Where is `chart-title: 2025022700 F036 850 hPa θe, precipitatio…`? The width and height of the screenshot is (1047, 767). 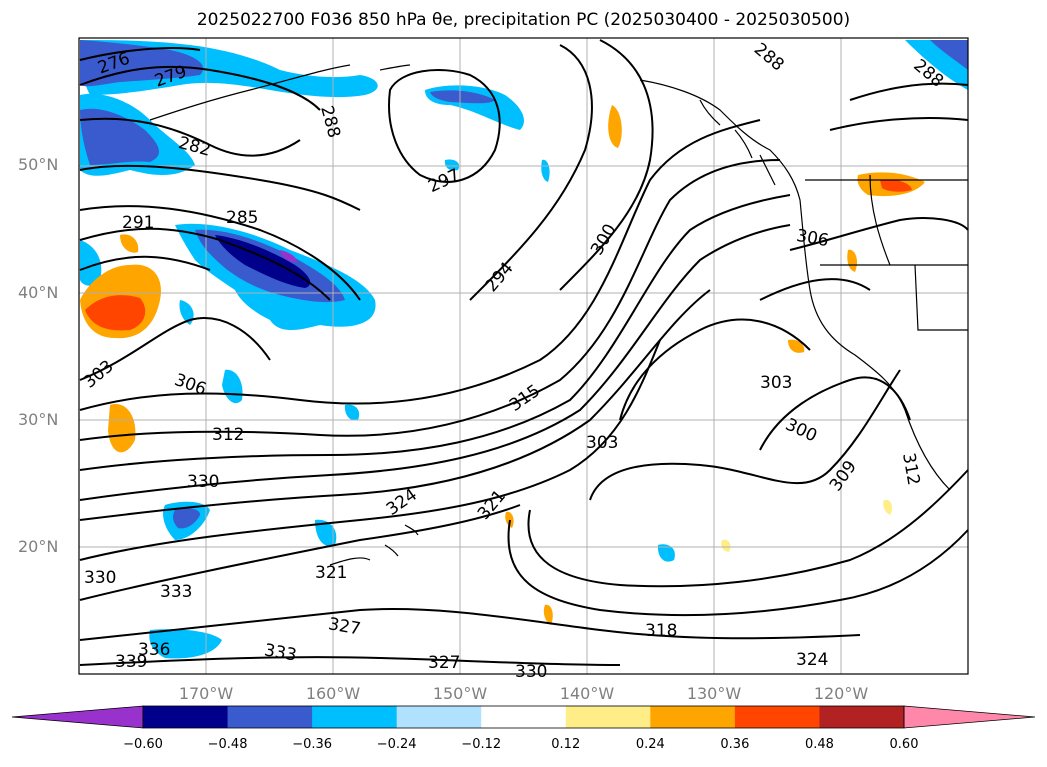 chart-title: 2025022700 F036 850 hPa θe, precipitatio… is located at coordinates (523, 20).